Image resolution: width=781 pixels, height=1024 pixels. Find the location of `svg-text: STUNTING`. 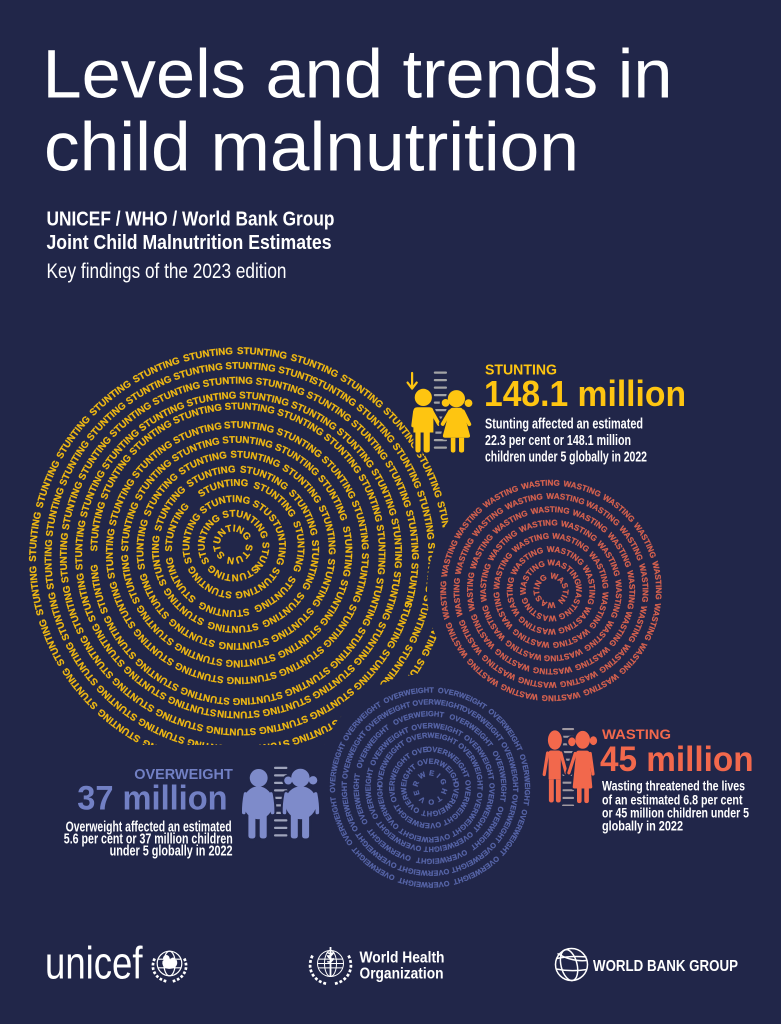

svg-text: STUNTING is located at coordinates (521, 371).